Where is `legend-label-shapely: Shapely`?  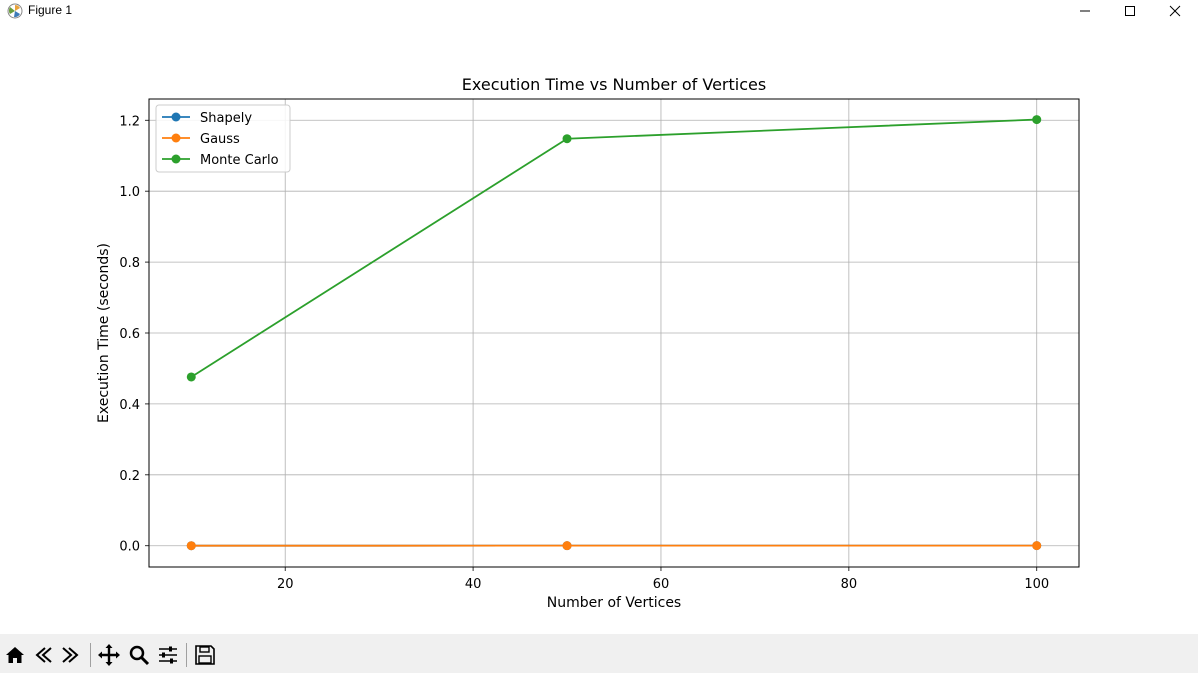
legend-label-shapely: Shapely is located at coordinates (226, 118).